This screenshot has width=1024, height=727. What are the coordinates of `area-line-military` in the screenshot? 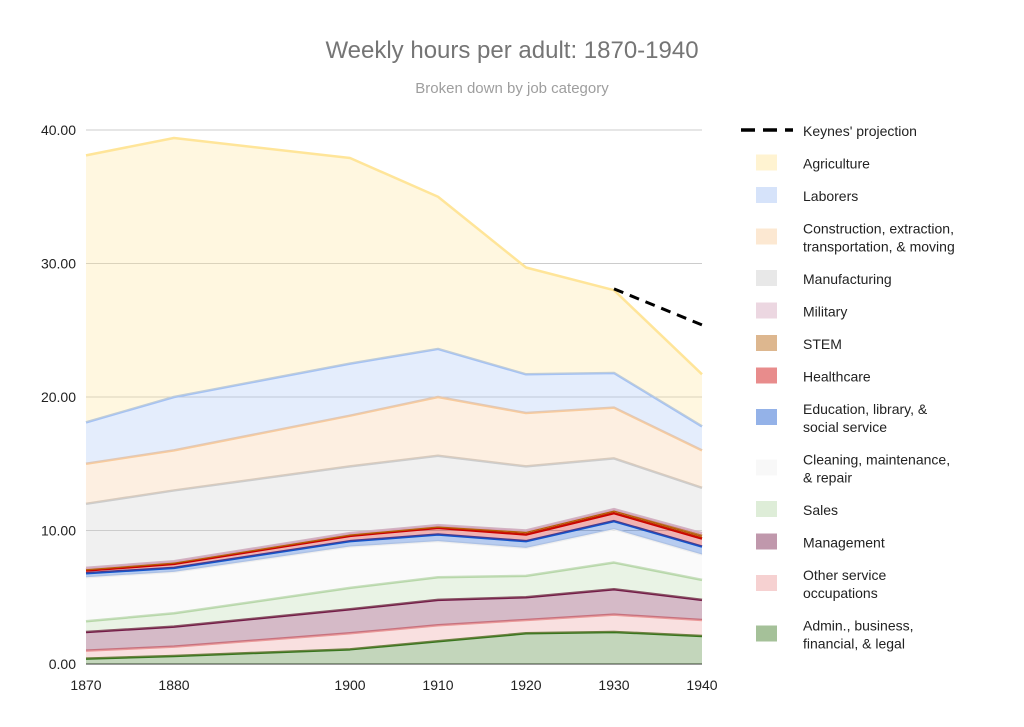 It's located at (394, 538).